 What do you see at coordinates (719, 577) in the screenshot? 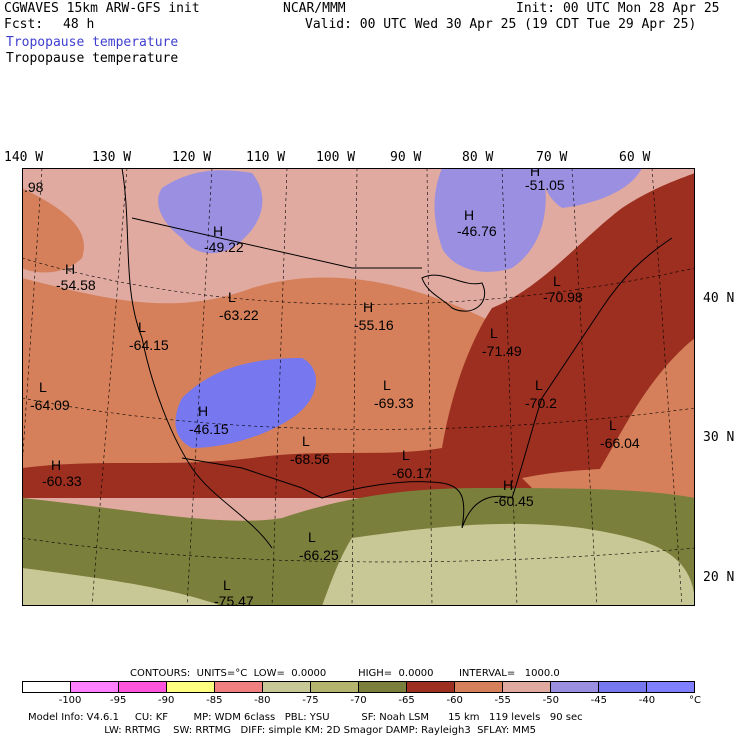
I see `lat-label: 20 N` at bounding box center [719, 577].